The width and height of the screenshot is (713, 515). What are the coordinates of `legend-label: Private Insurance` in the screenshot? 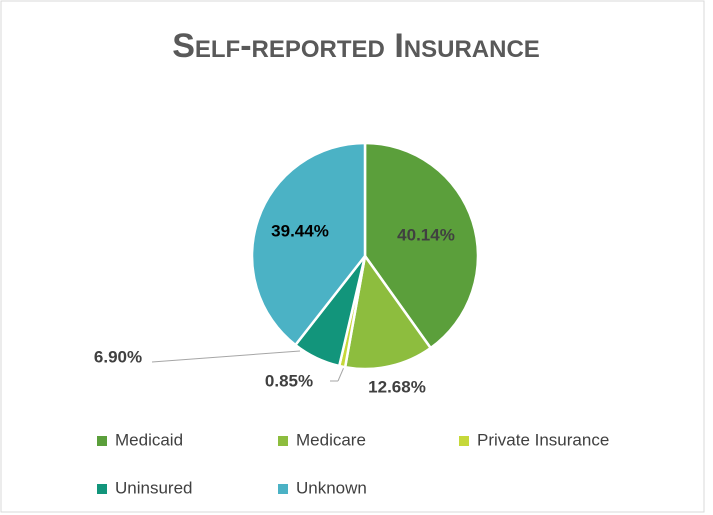 It's located at (543, 439).